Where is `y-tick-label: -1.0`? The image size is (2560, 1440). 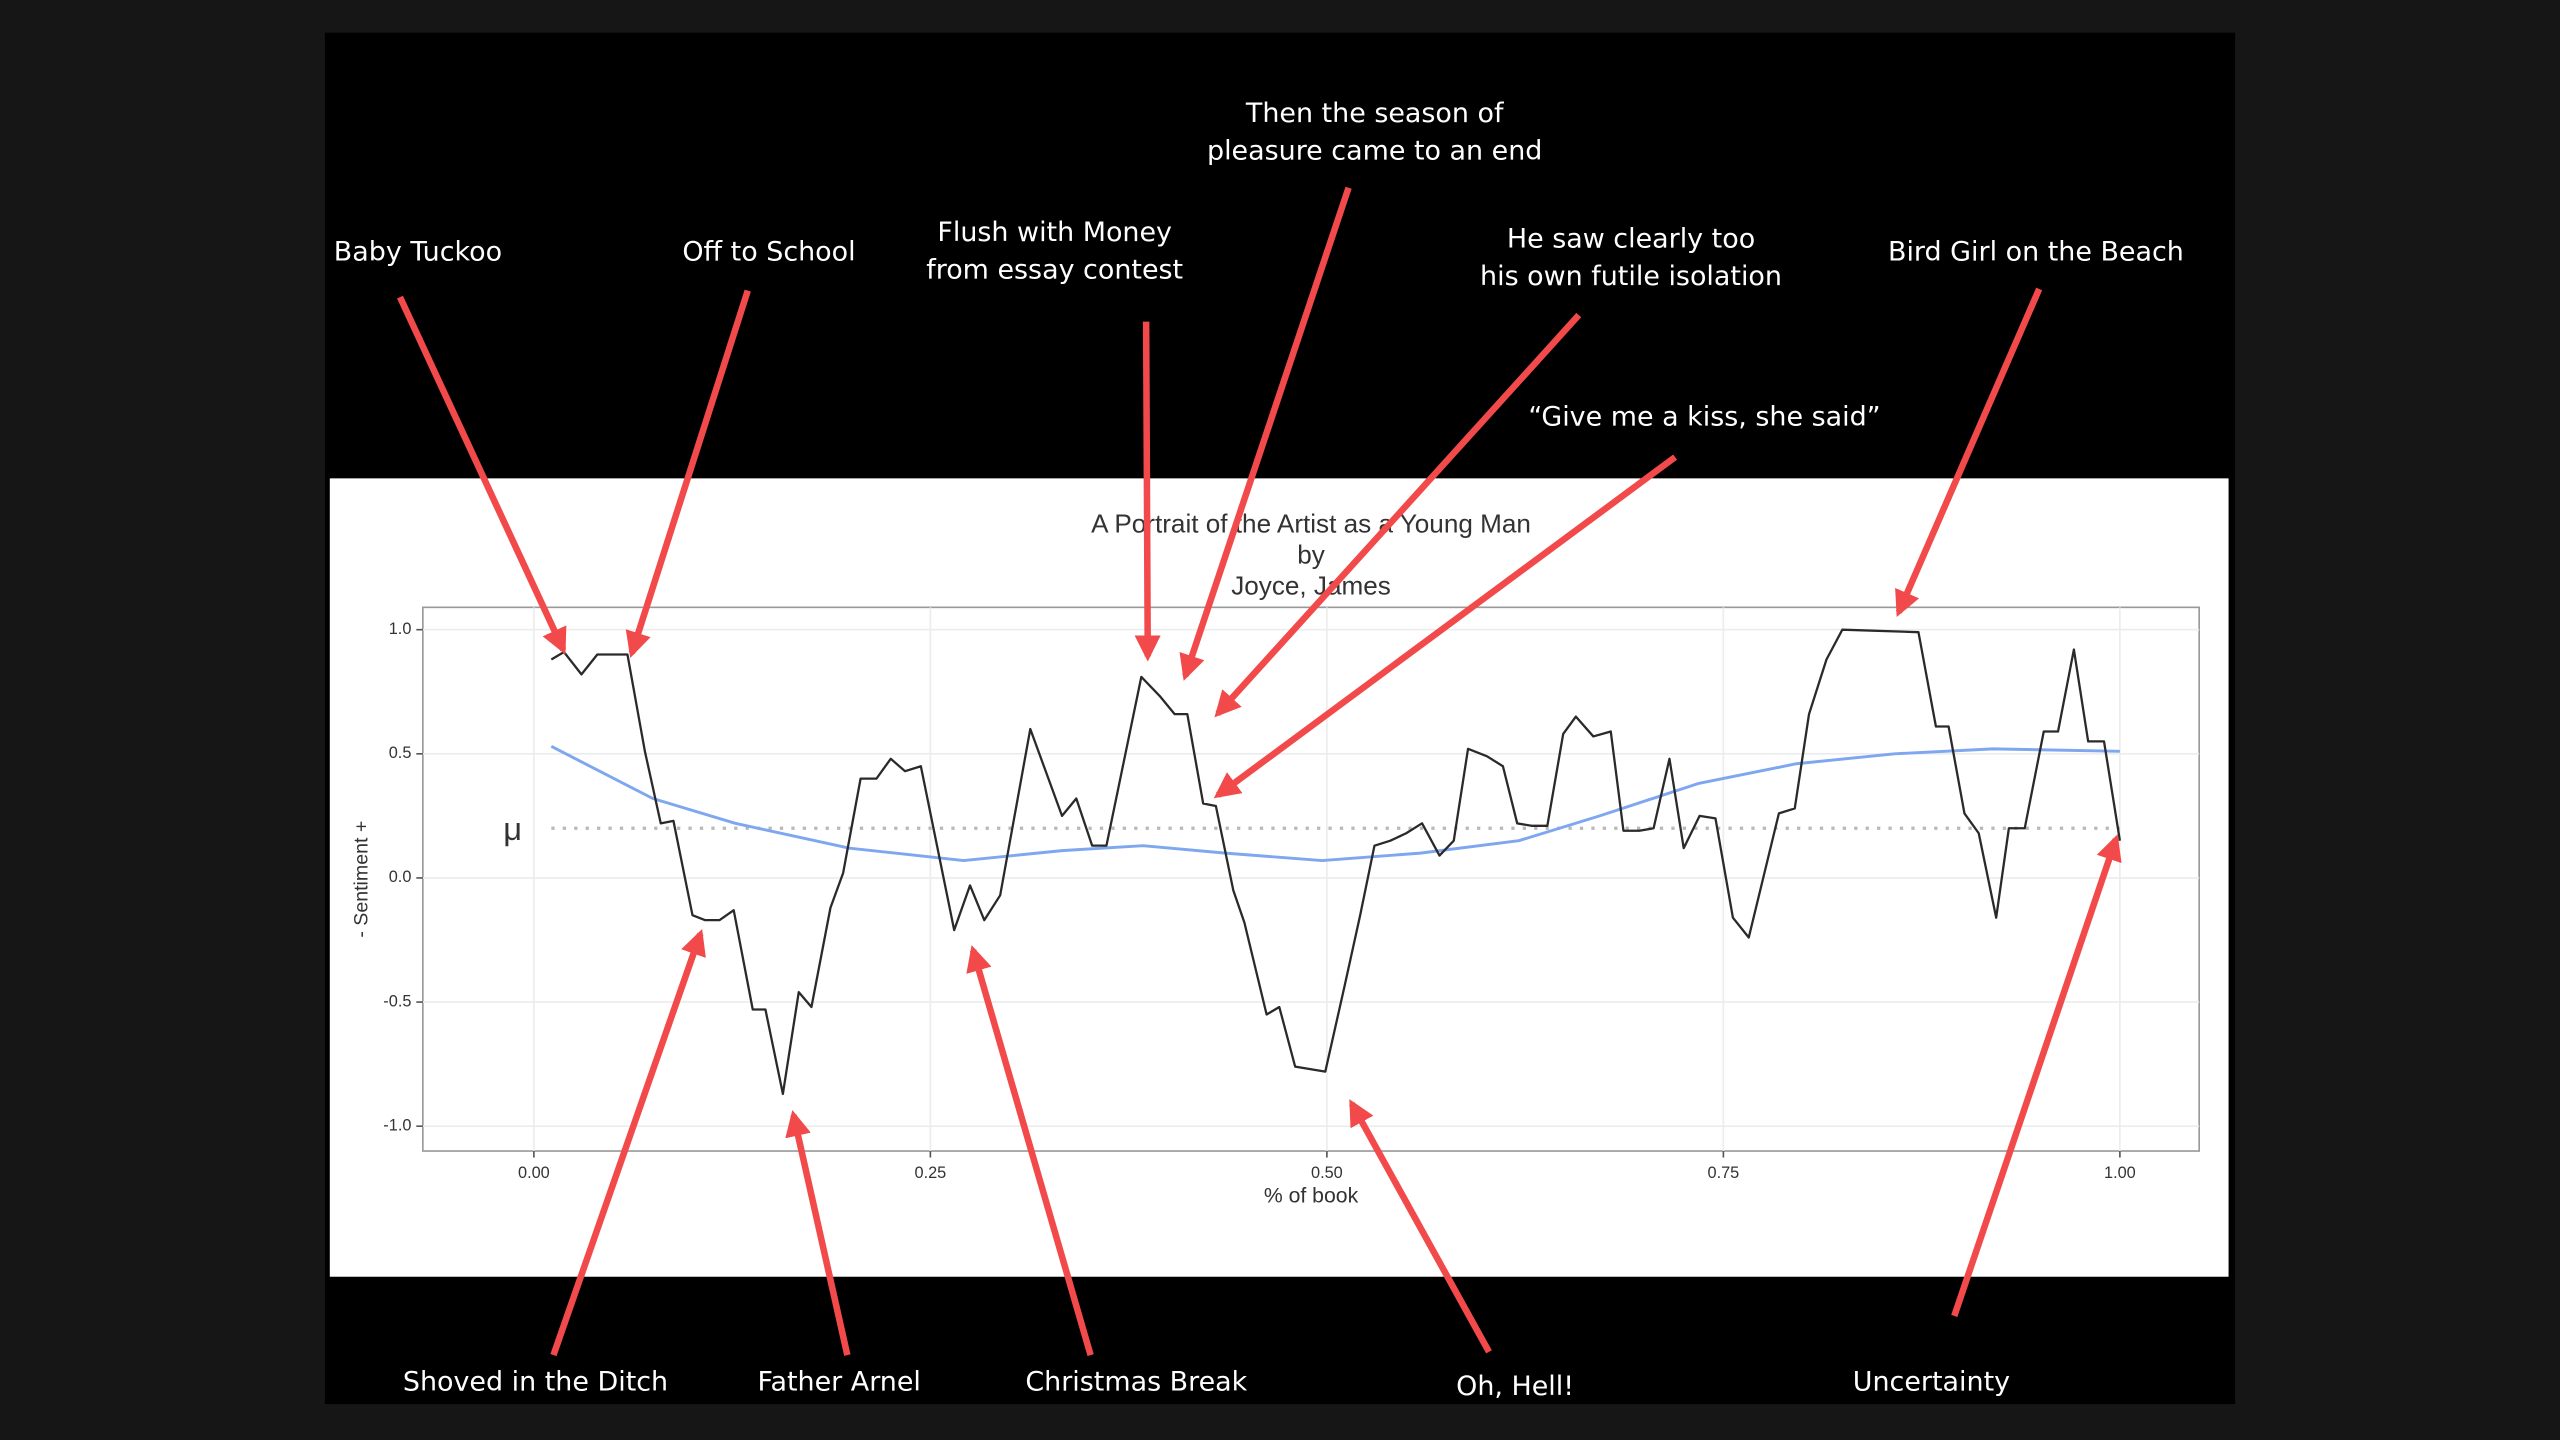
y-tick-label: -1.0 is located at coordinates (397, 1126).